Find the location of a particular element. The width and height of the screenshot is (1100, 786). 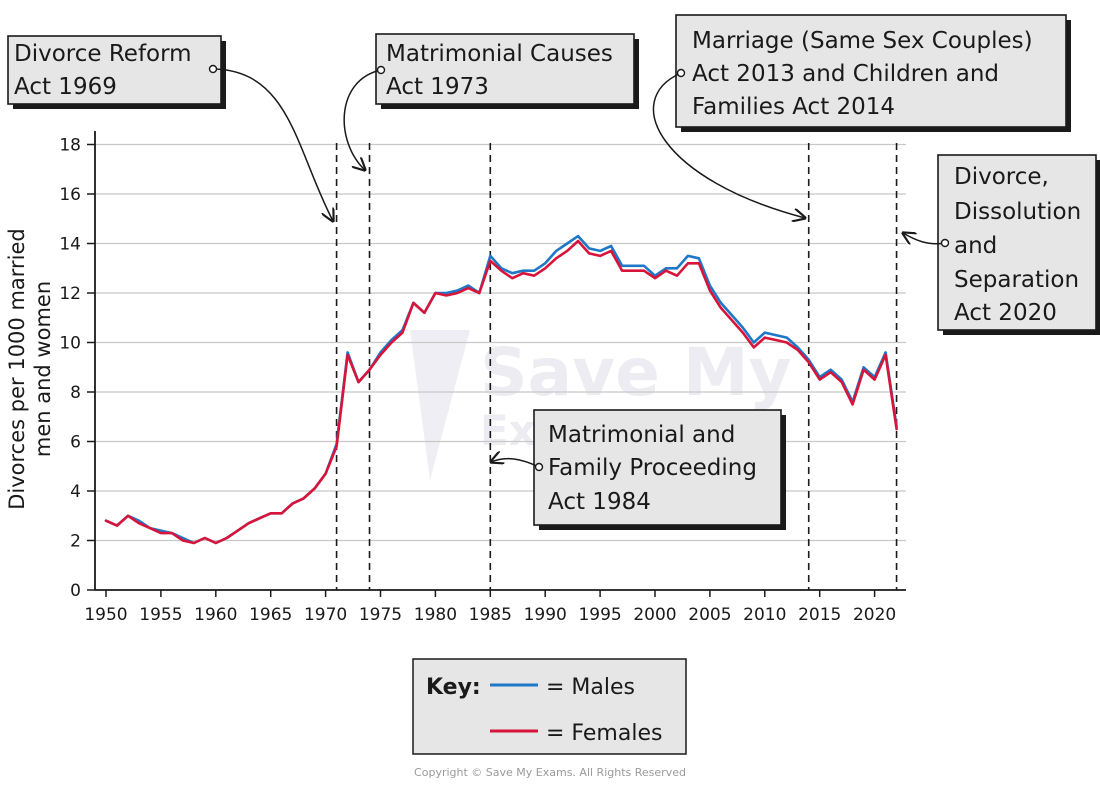

y-tick-label-16: 16 is located at coordinates (70, 195).